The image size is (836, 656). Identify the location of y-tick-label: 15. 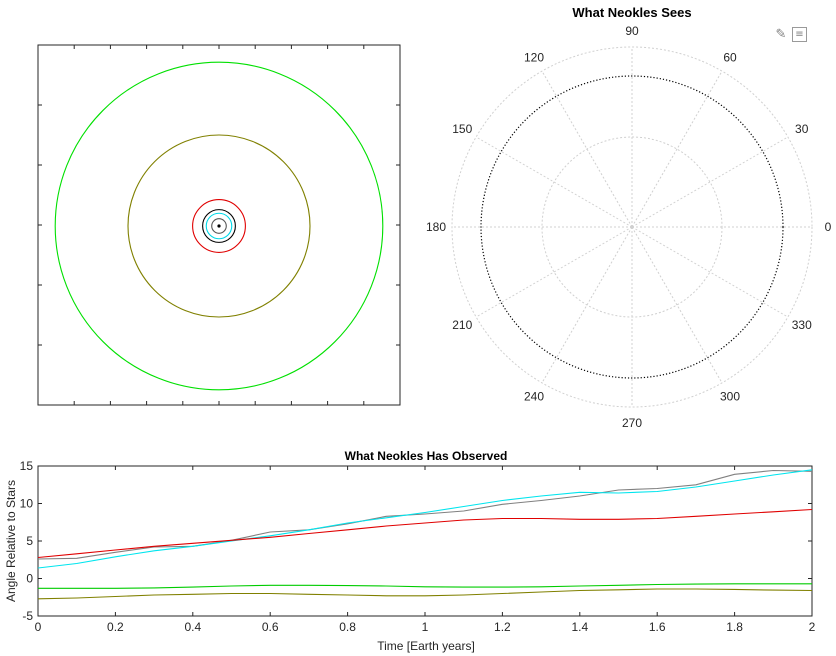
(27, 466).